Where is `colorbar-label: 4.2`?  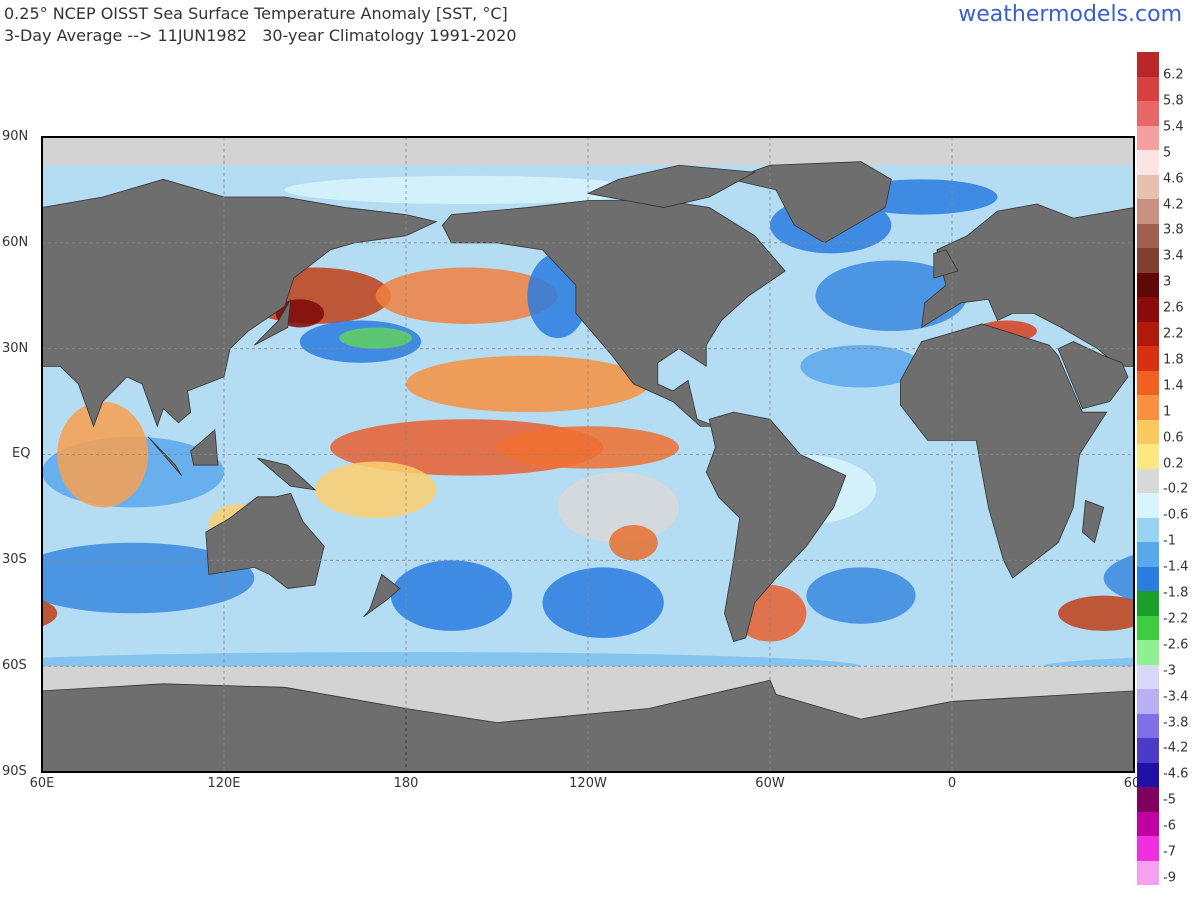
colorbar-label: 4.2 is located at coordinates (1173, 204).